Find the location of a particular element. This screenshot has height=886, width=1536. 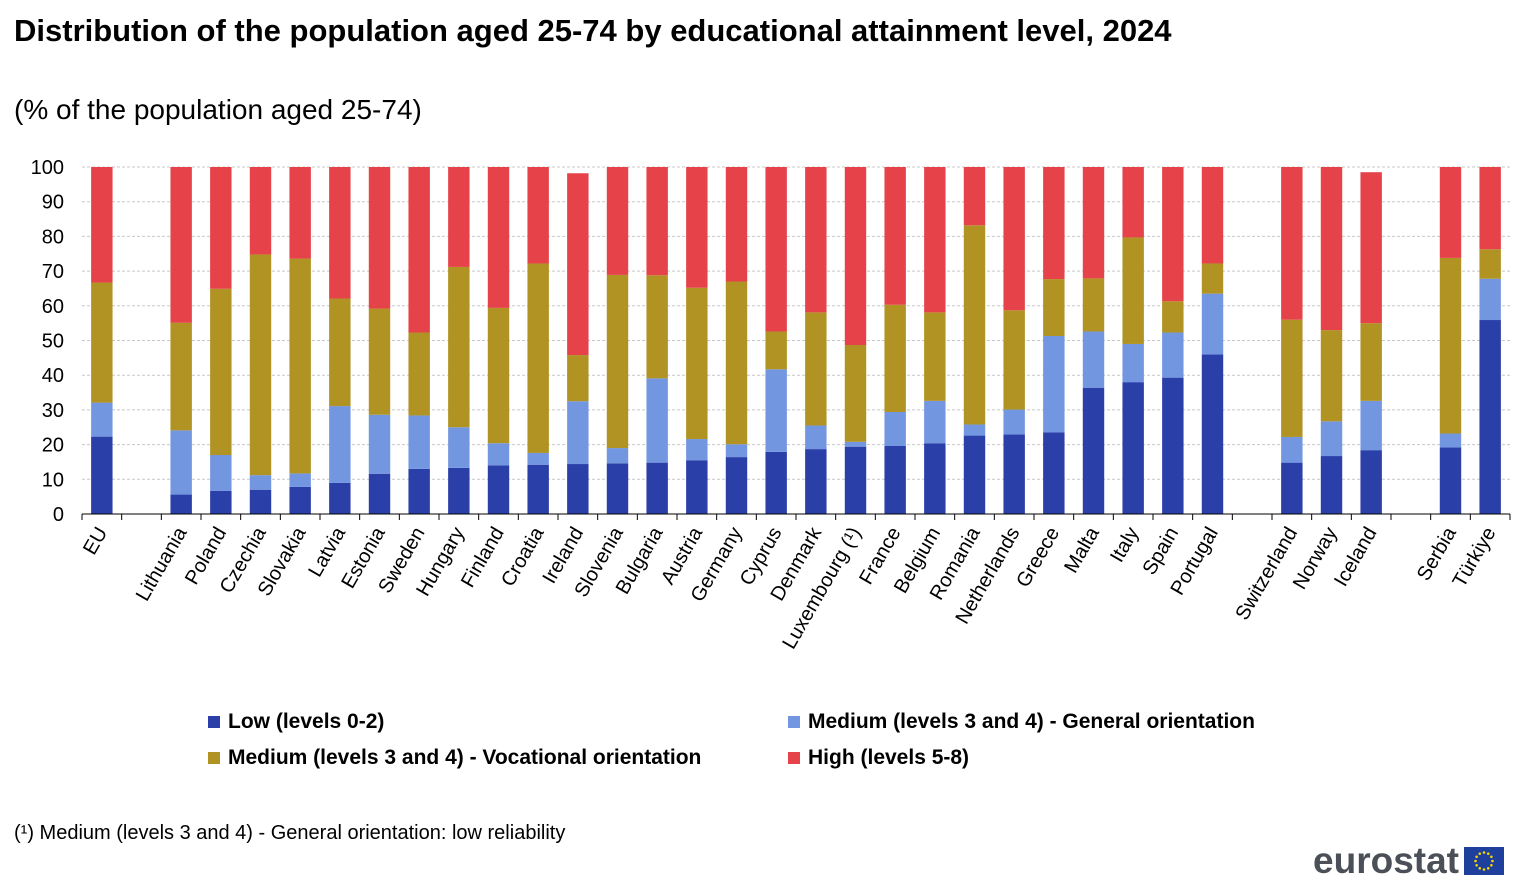

x-tick-label: Italy is located at coordinates (1124, 545).